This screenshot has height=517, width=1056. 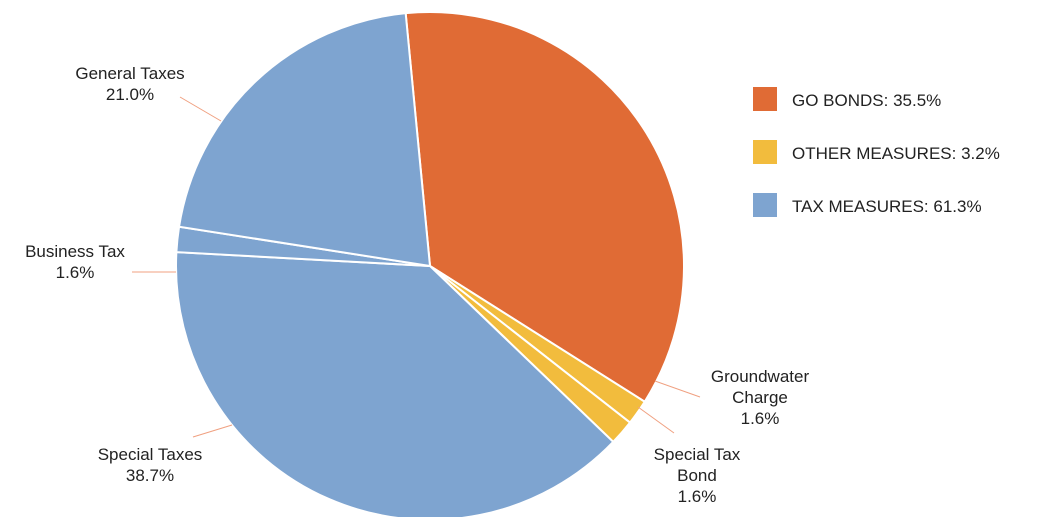 I want to click on slice-label-special-tax-bond: Special Tax Bond 1.6%, so click(x=697, y=475).